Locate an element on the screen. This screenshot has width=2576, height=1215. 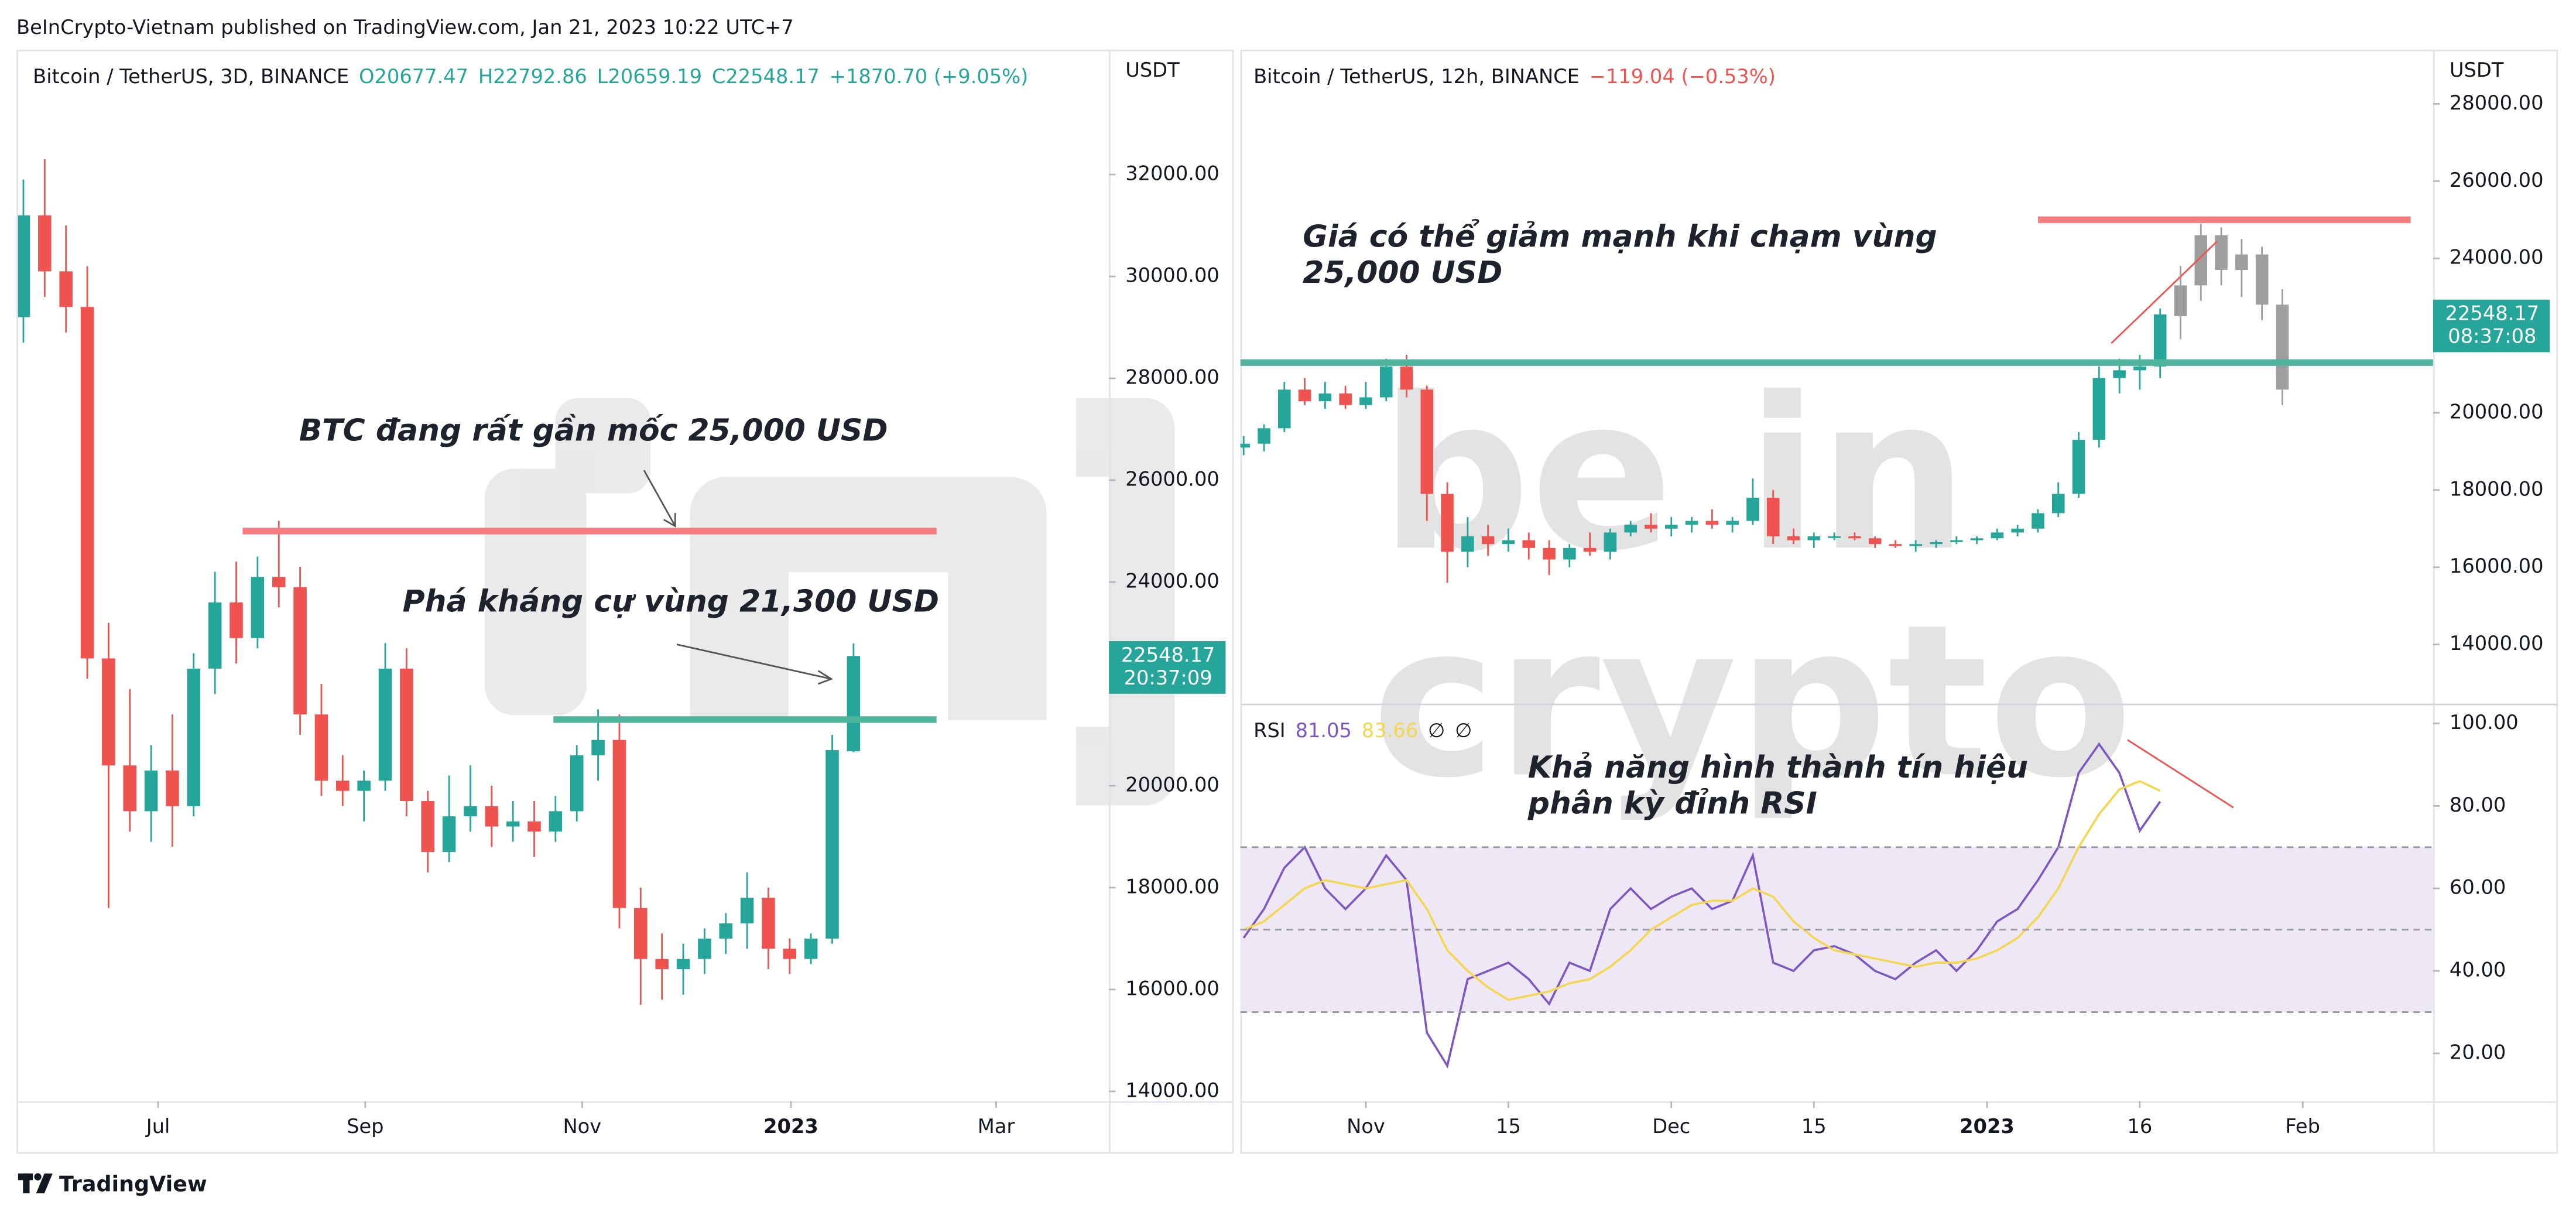
y-tick-label: 40.00 is located at coordinates (2478, 970).